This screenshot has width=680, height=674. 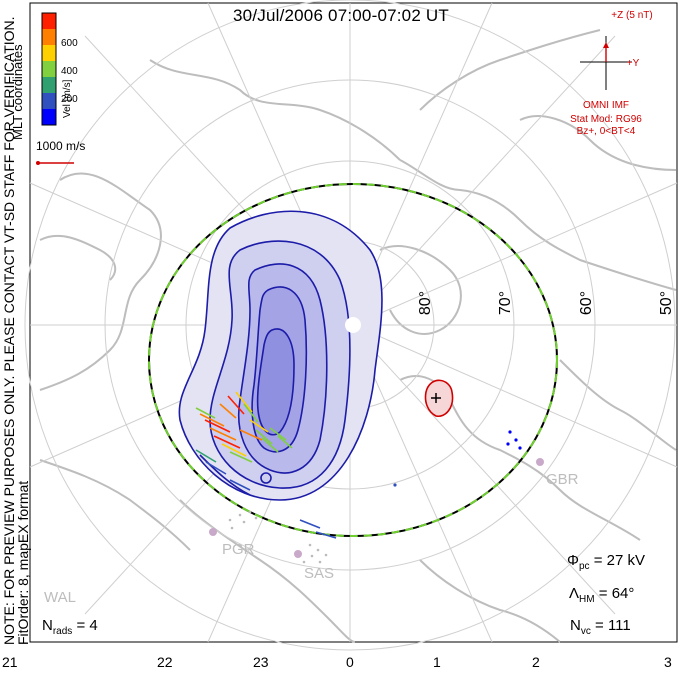 What do you see at coordinates (587, 303) in the screenshot?
I see `lat-label-60: 60°` at bounding box center [587, 303].